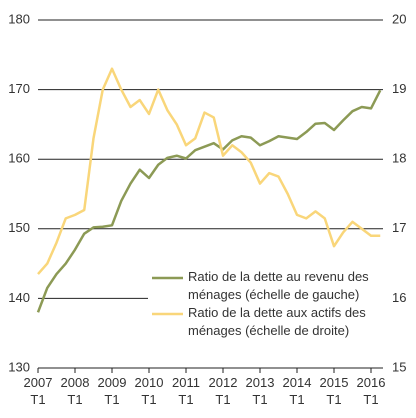 Image resolution: width=416 pixels, height=418 pixels. Describe the element at coordinates (149, 391) in the screenshot. I see `x-tick-label: 2010 T1` at that location.